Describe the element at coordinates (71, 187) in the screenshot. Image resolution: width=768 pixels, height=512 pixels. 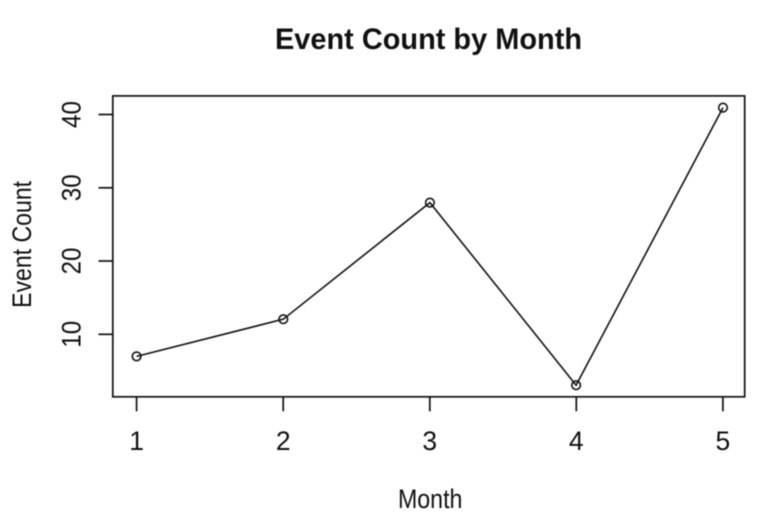
I see `svg-text: 30` at that location.